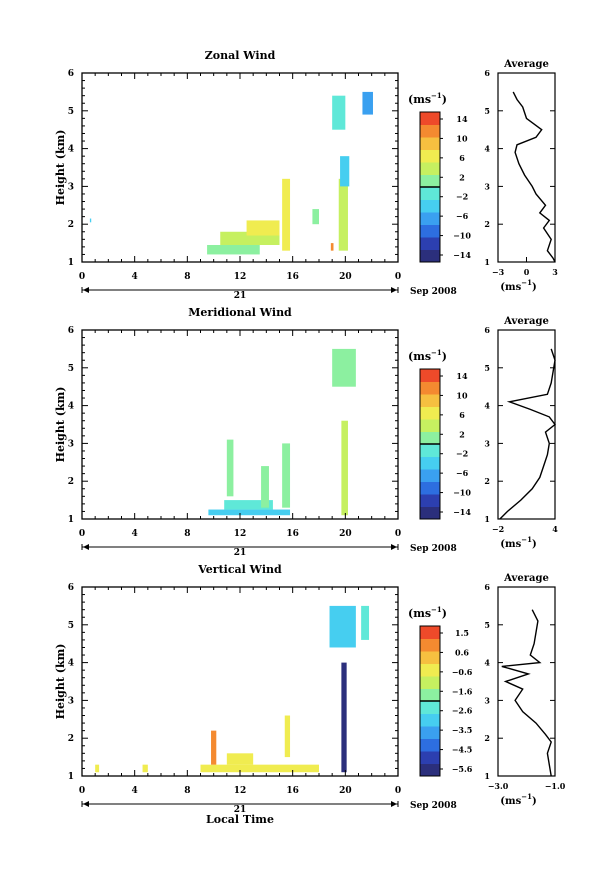 Image resolution: width=610 pixels, height=873 pixels. What do you see at coordinates (462, 769) in the screenshot?
I see `colorbar-tick-label: −5.6` at bounding box center [462, 769].